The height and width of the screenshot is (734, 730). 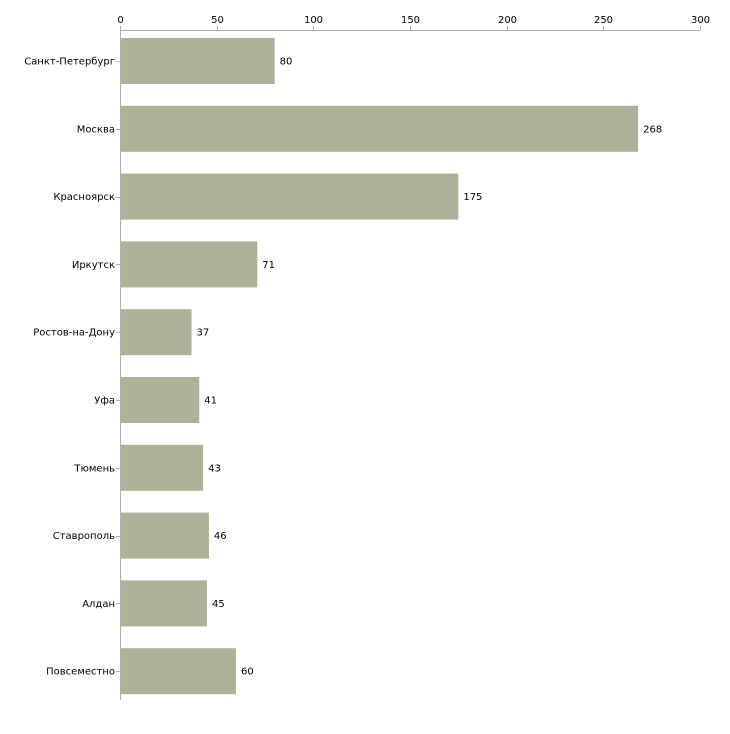 What do you see at coordinates (472, 197) in the screenshot?
I see `value-label: 175` at bounding box center [472, 197].